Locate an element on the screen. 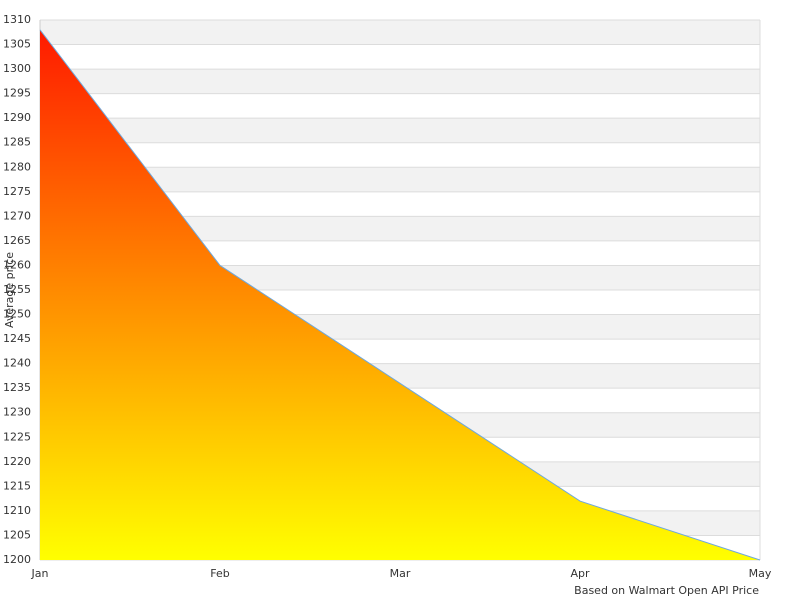 This screenshot has width=800, height=600. y-tick-label: 1265 is located at coordinates (17, 240).